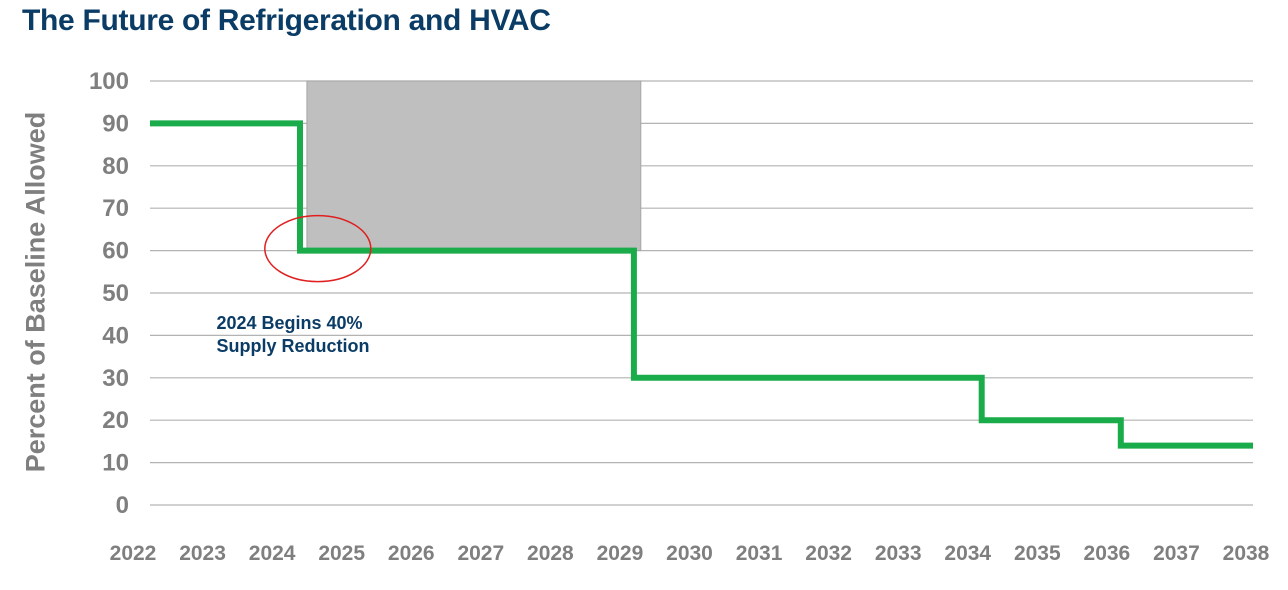 The height and width of the screenshot is (590, 1288). Describe the element at coordinates (202, 553) in the screenshot. I see `x-tick-2023: 2023` at that location.